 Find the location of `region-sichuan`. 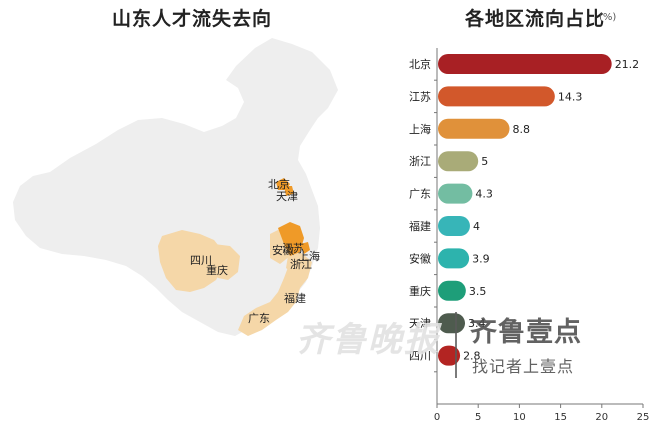

region-sichuan is located at coordinates (191, 261).